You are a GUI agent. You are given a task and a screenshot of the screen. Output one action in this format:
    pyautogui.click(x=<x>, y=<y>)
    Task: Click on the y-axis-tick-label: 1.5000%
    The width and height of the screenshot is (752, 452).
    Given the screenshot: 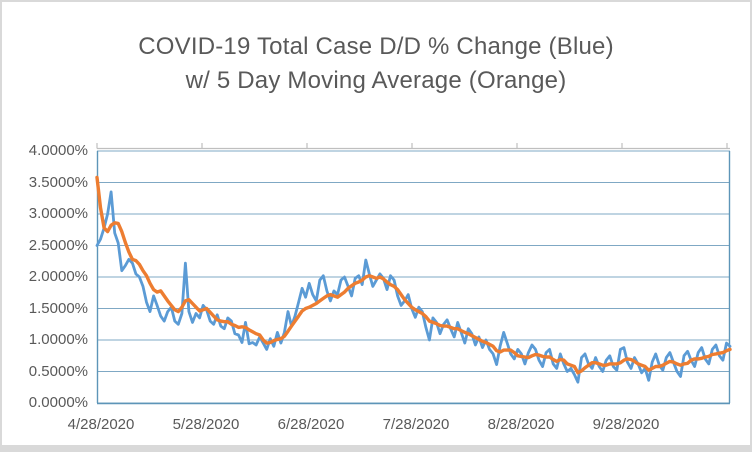 What is the action you would take?
    pyautogui.click(x=58, y=308)
    